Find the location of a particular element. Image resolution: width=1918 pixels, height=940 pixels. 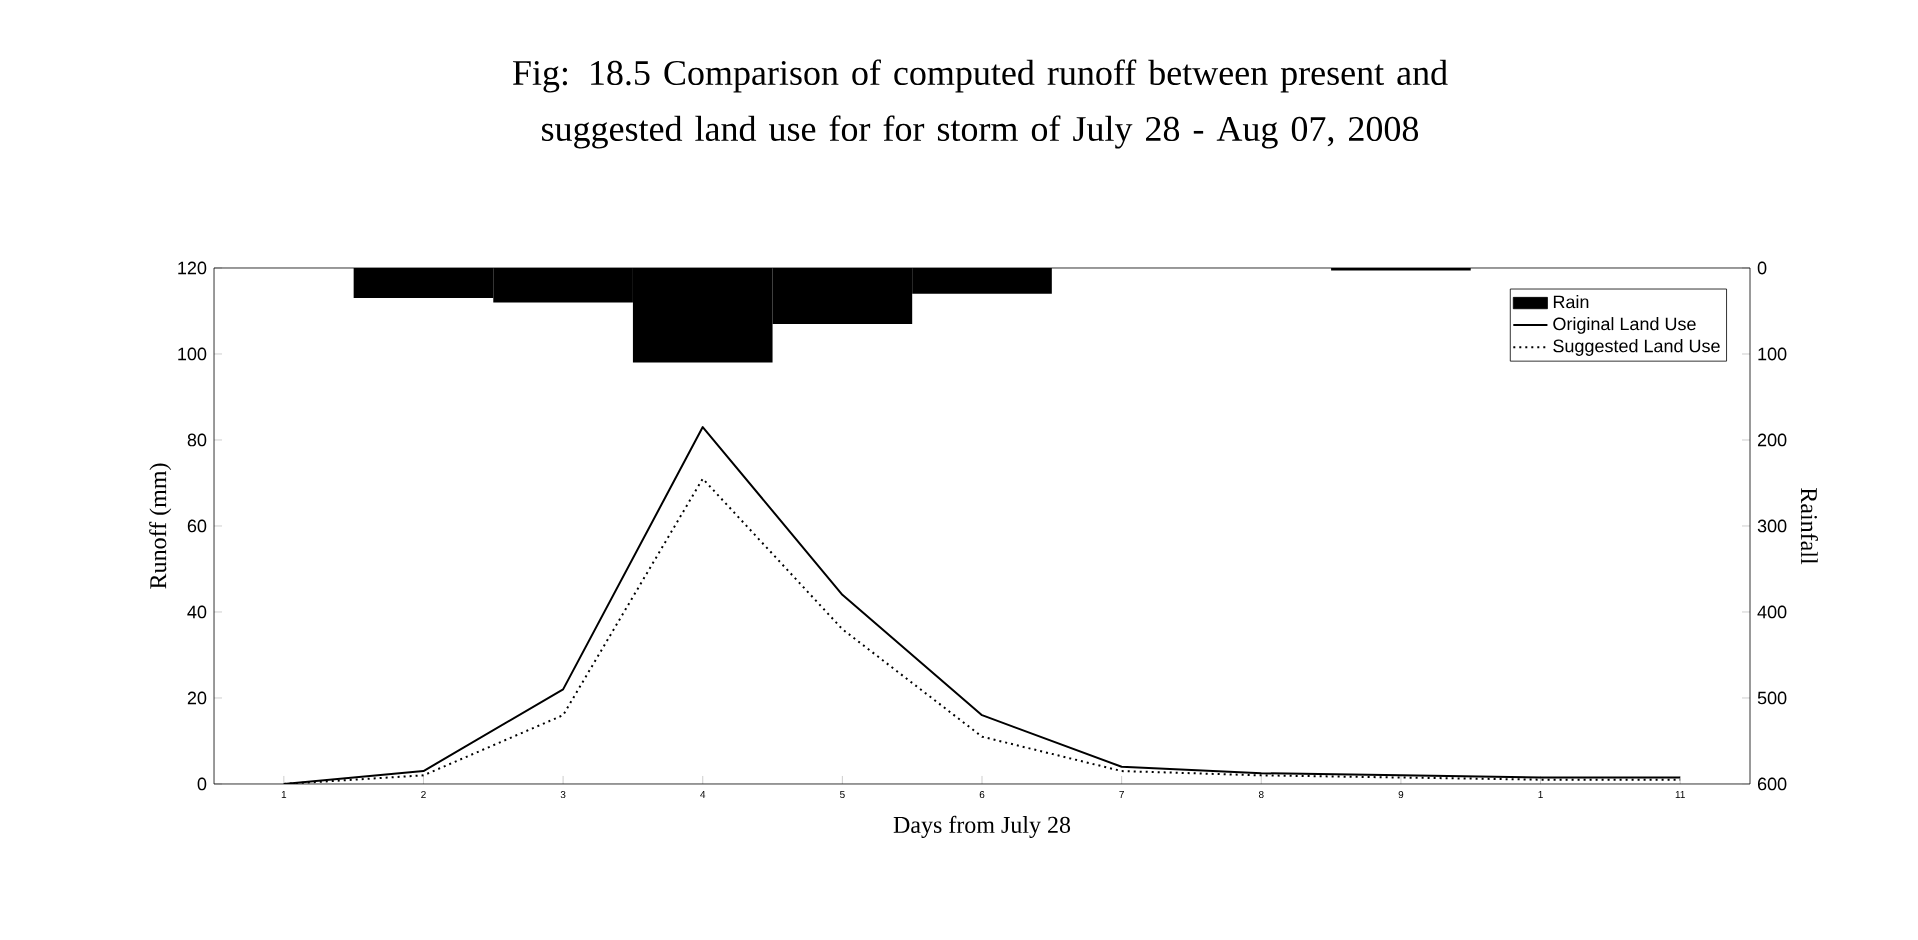

y-tick-label: 80 is located at coordinates (197, 440).